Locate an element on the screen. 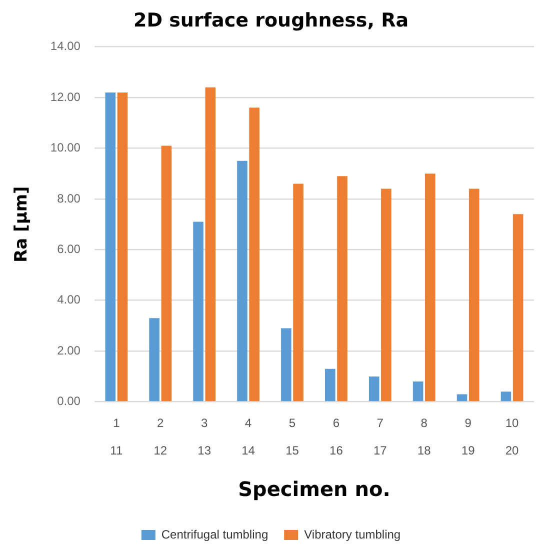 This screenshot has height=555, width=546. x-tick-label: 7 17 is located at coordinates (380, 437).